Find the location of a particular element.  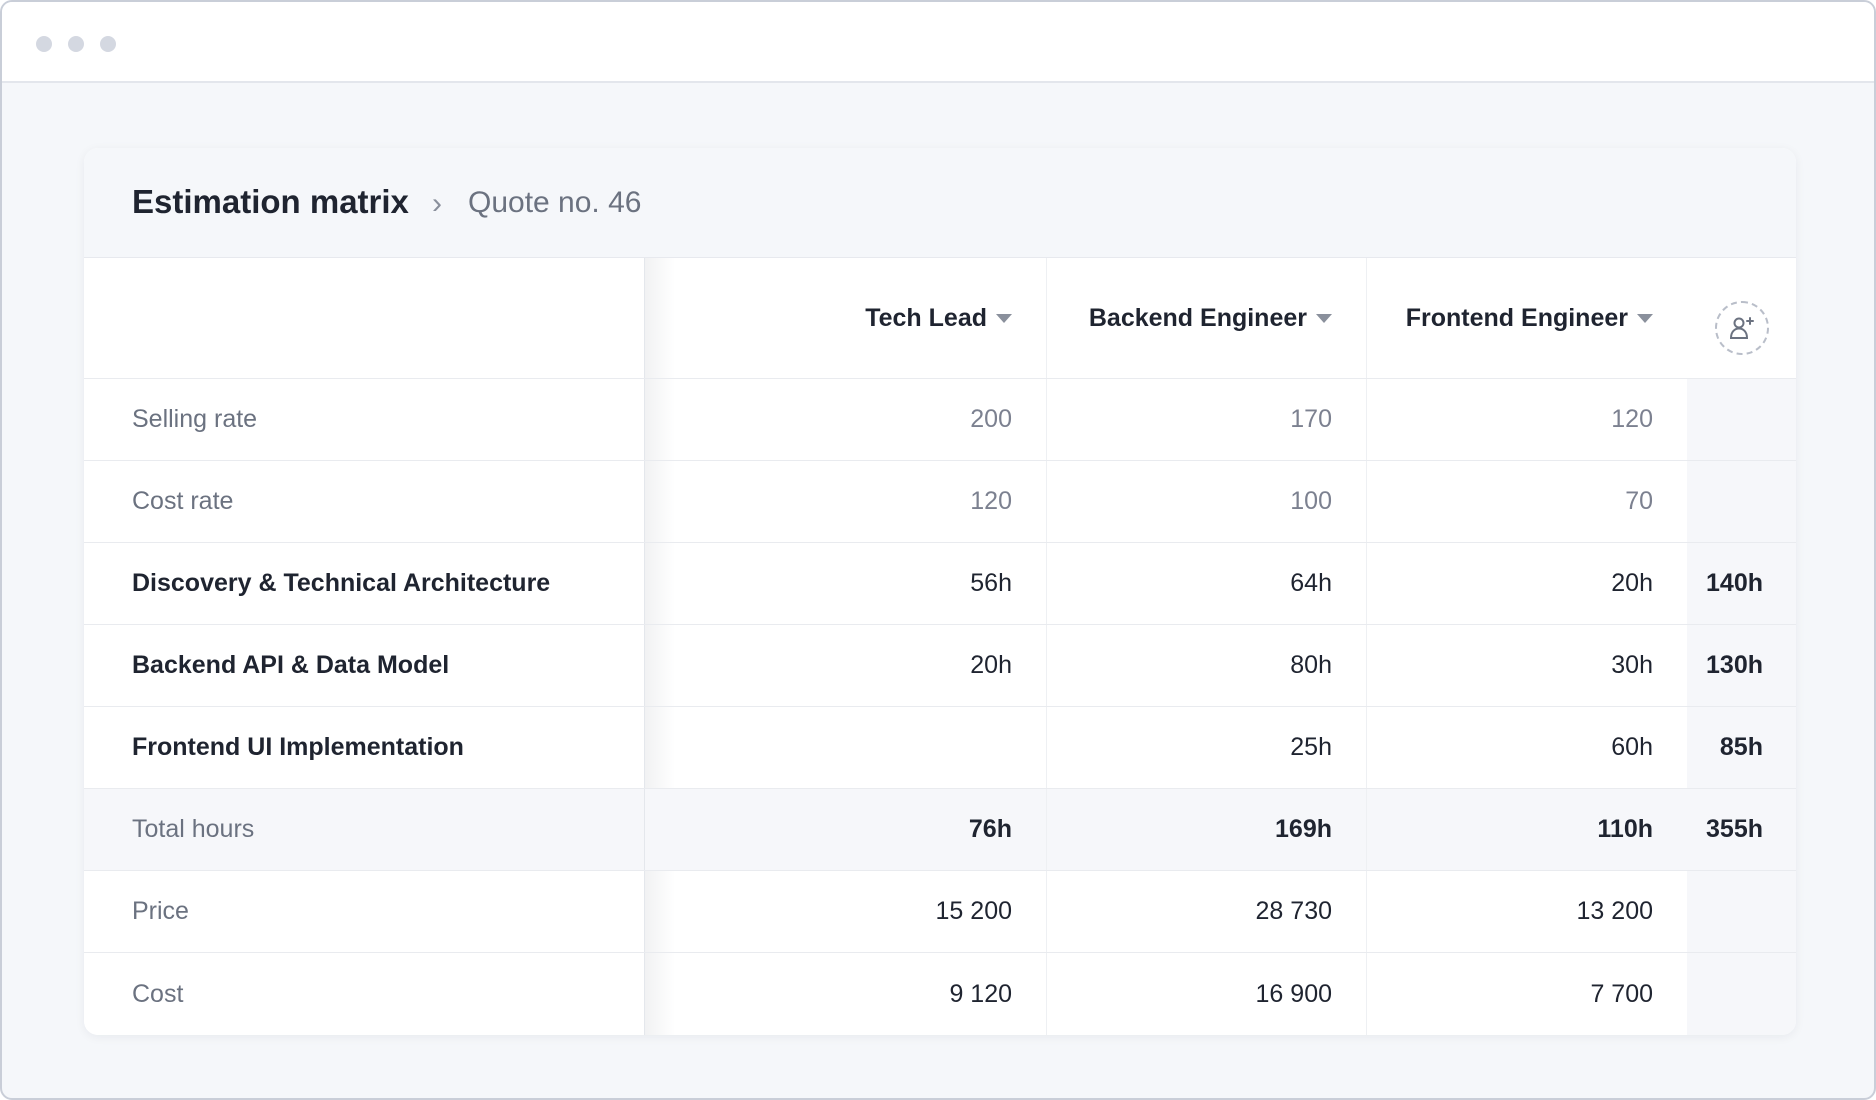

breadcrumb: Estimation matrix › Quote no. 46 is located at coordinates (940, 203).